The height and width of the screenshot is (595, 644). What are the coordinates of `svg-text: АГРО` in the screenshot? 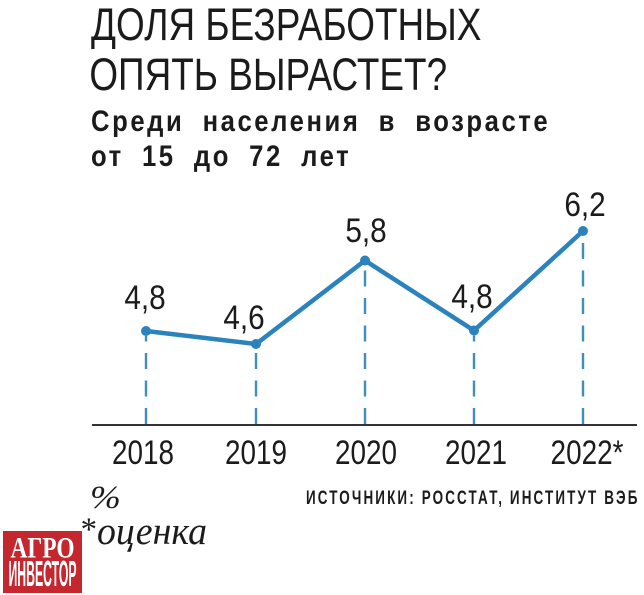 It's located at (43, 547).